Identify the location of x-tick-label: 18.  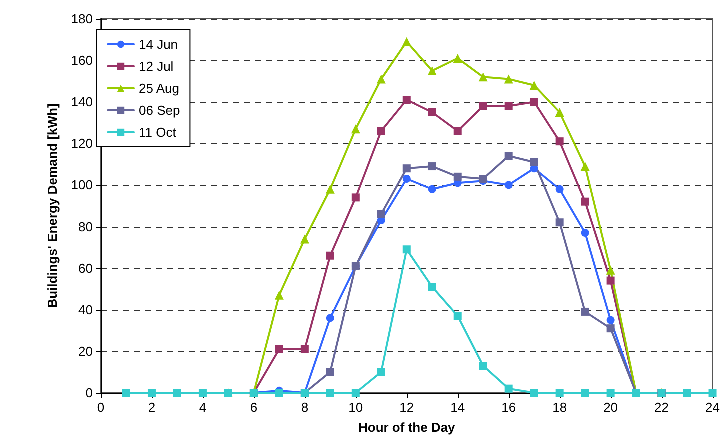
(560, 407).